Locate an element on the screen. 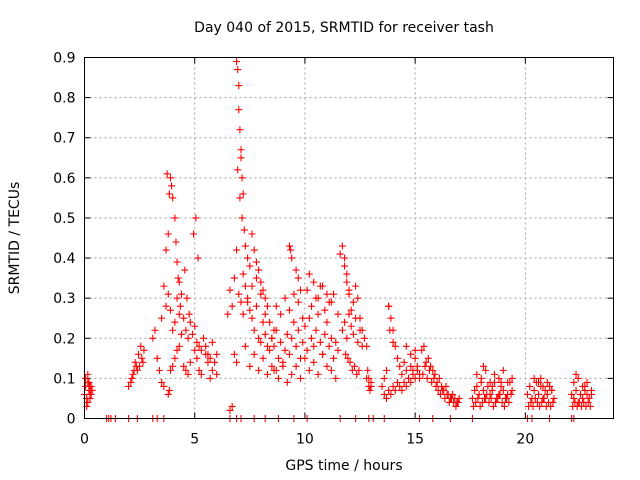 Image resolution: width=640 pixels, height=480 pixels. y-tick-label: 0.3 is located at coordinates (64, 299).